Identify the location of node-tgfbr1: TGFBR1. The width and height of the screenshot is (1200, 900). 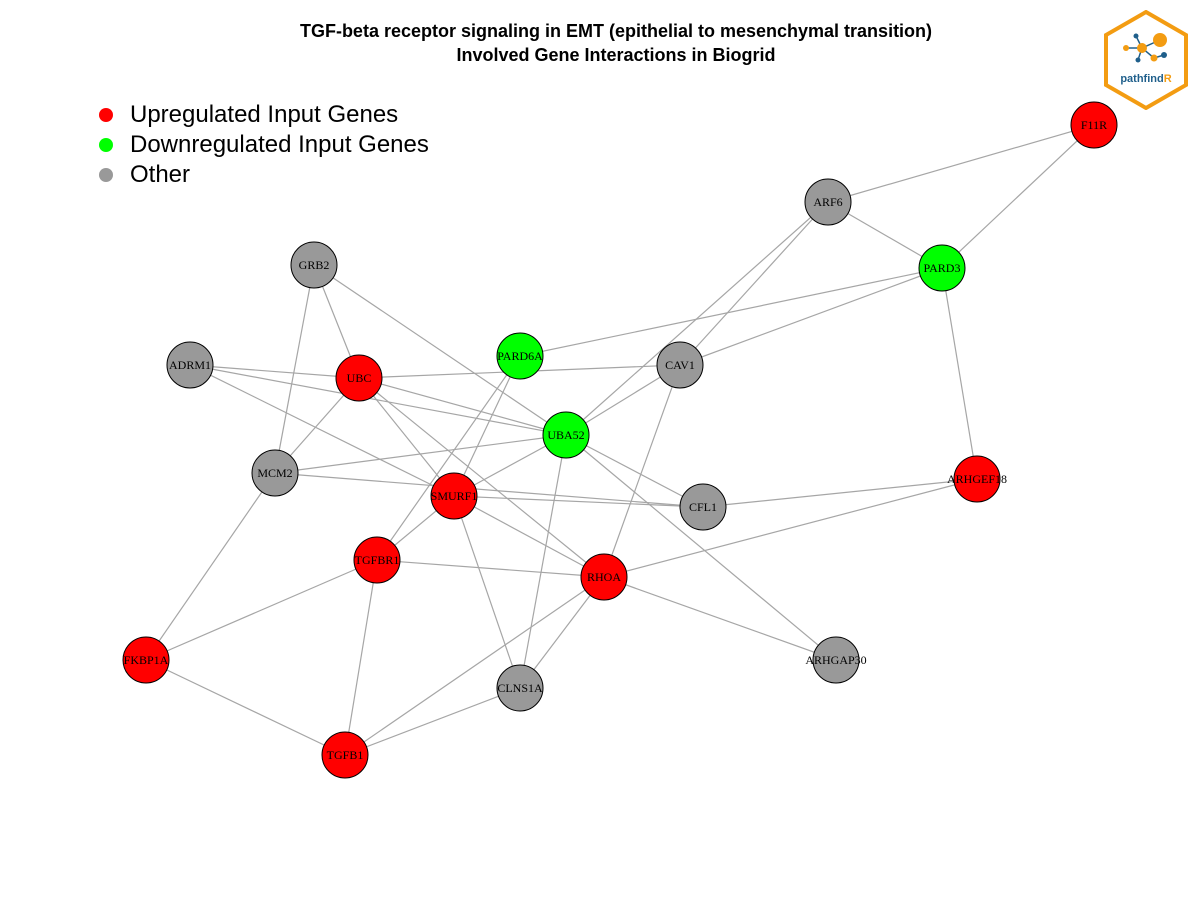
(377, 560).